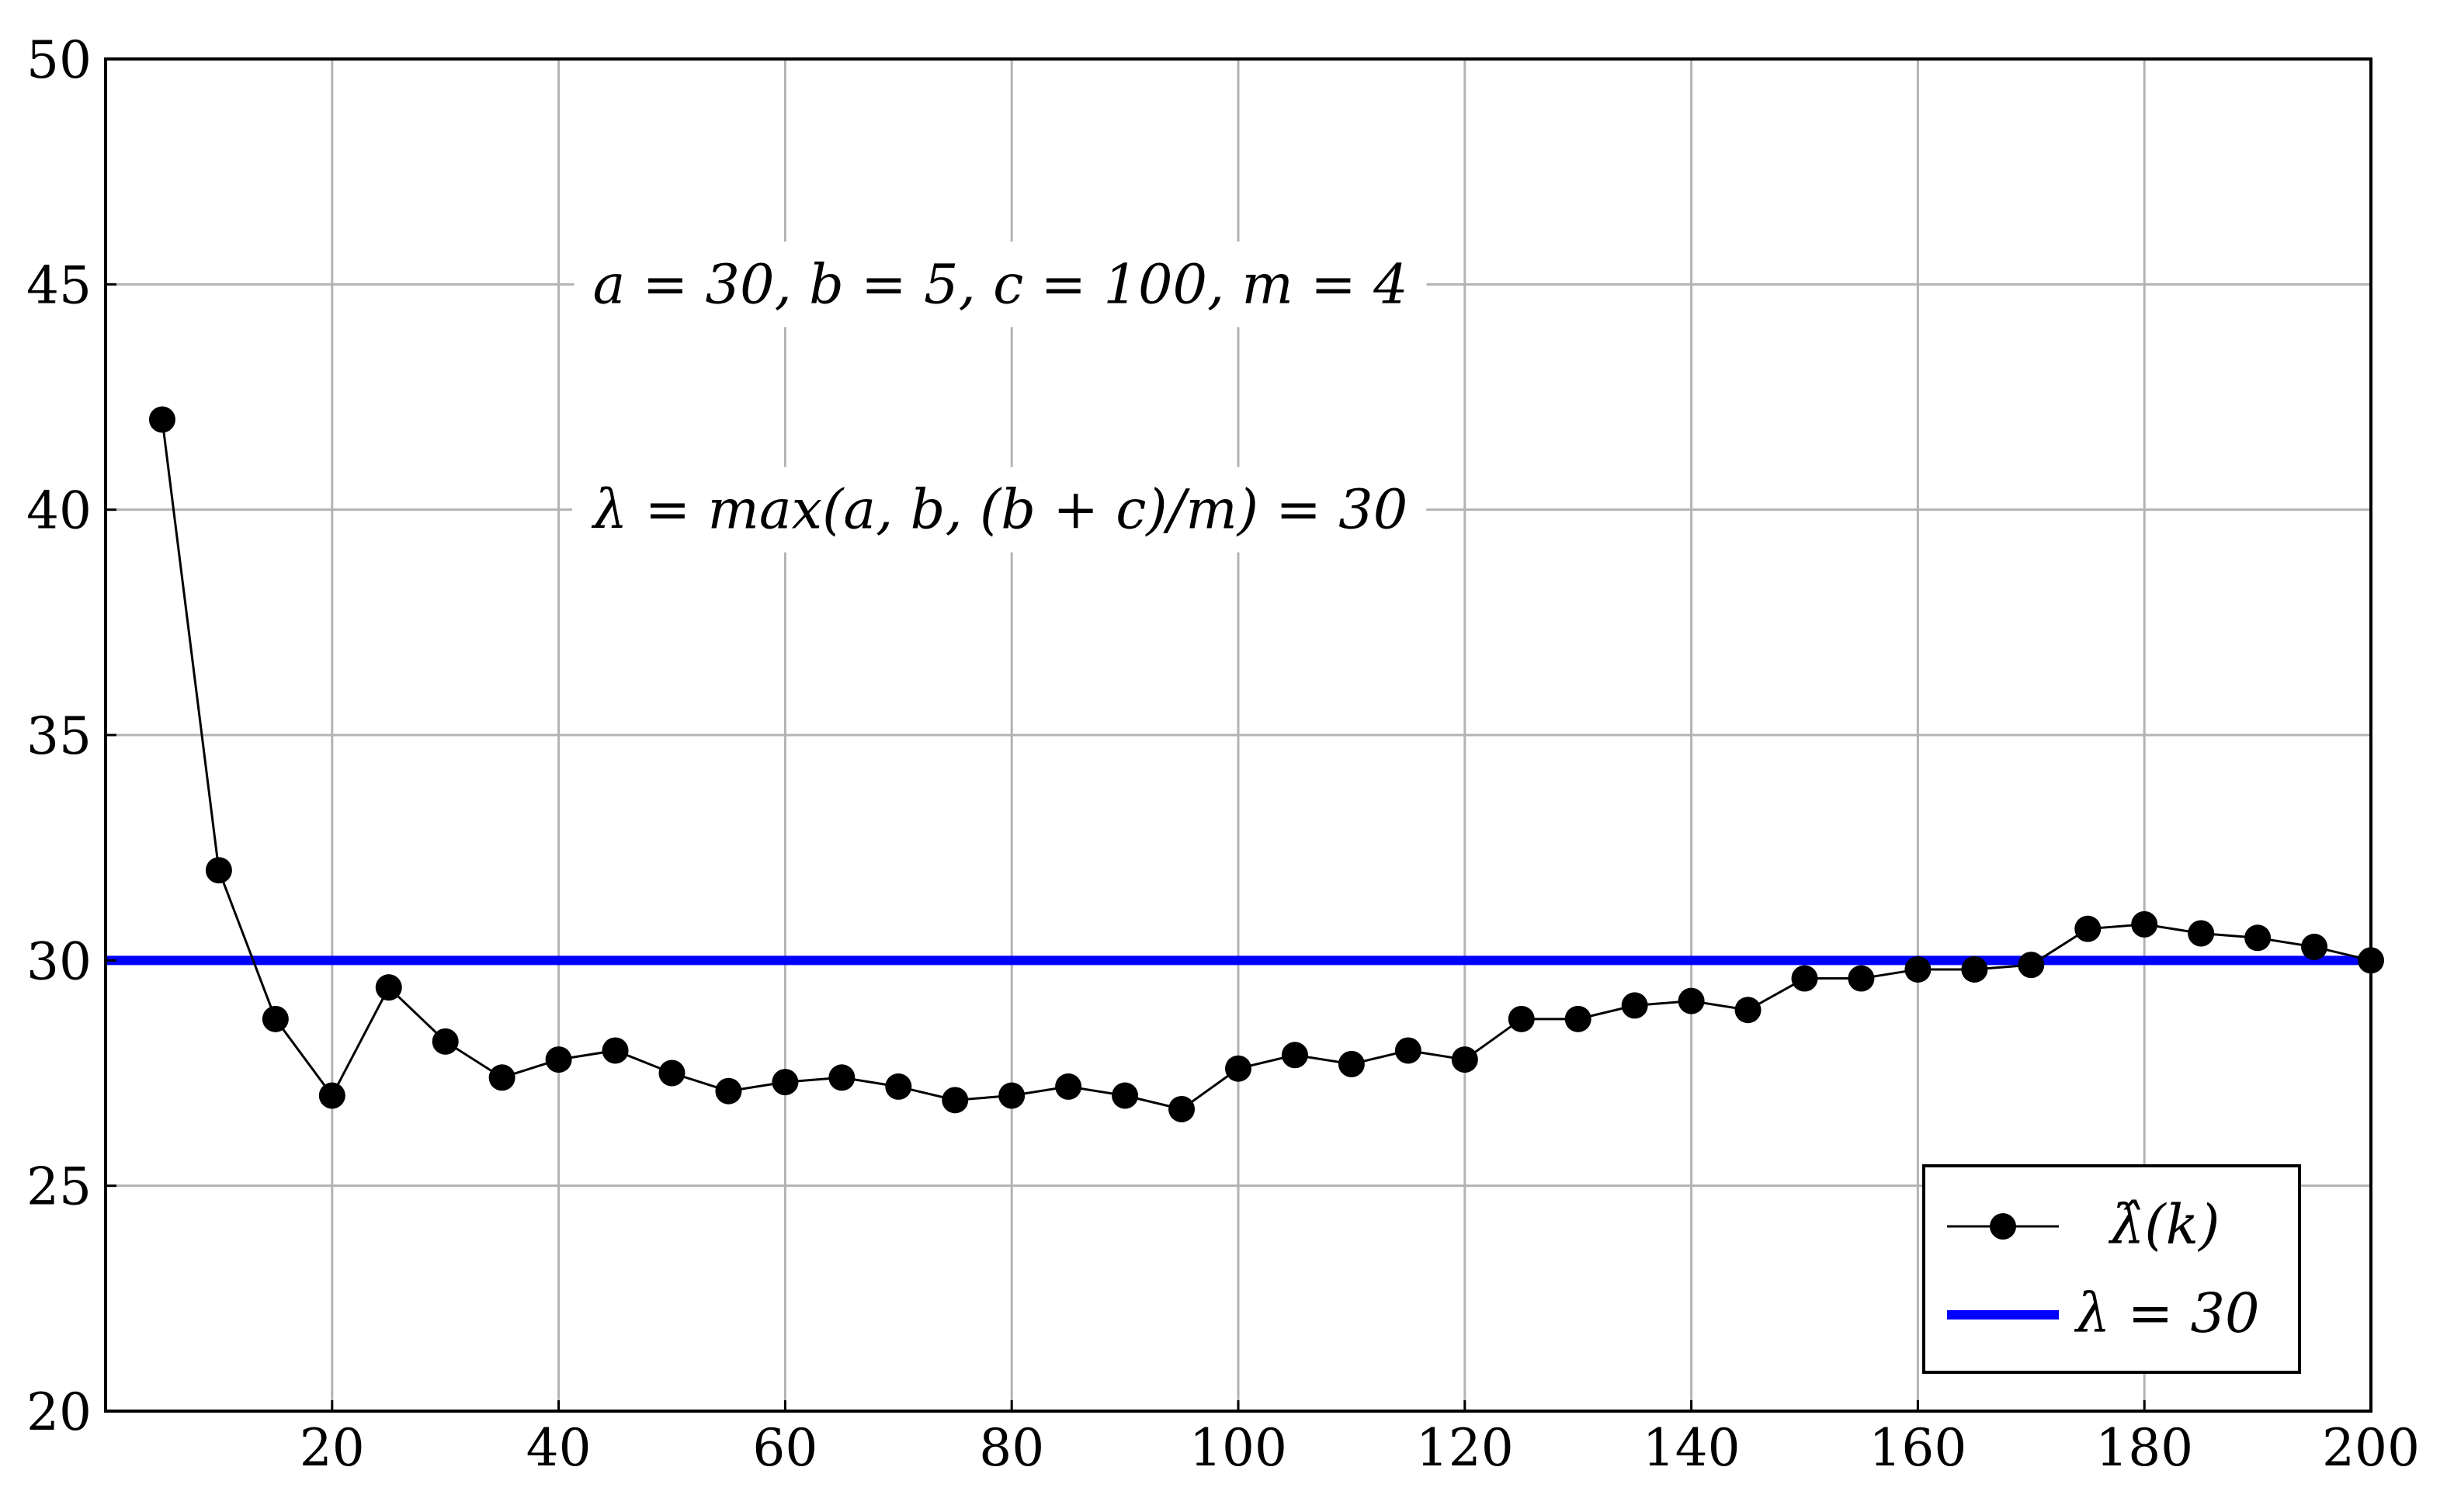  What do you see at coordinates (59, 60) in the screenshot?
I see `y-tick-label: 50` at bounding box center [59, 60].